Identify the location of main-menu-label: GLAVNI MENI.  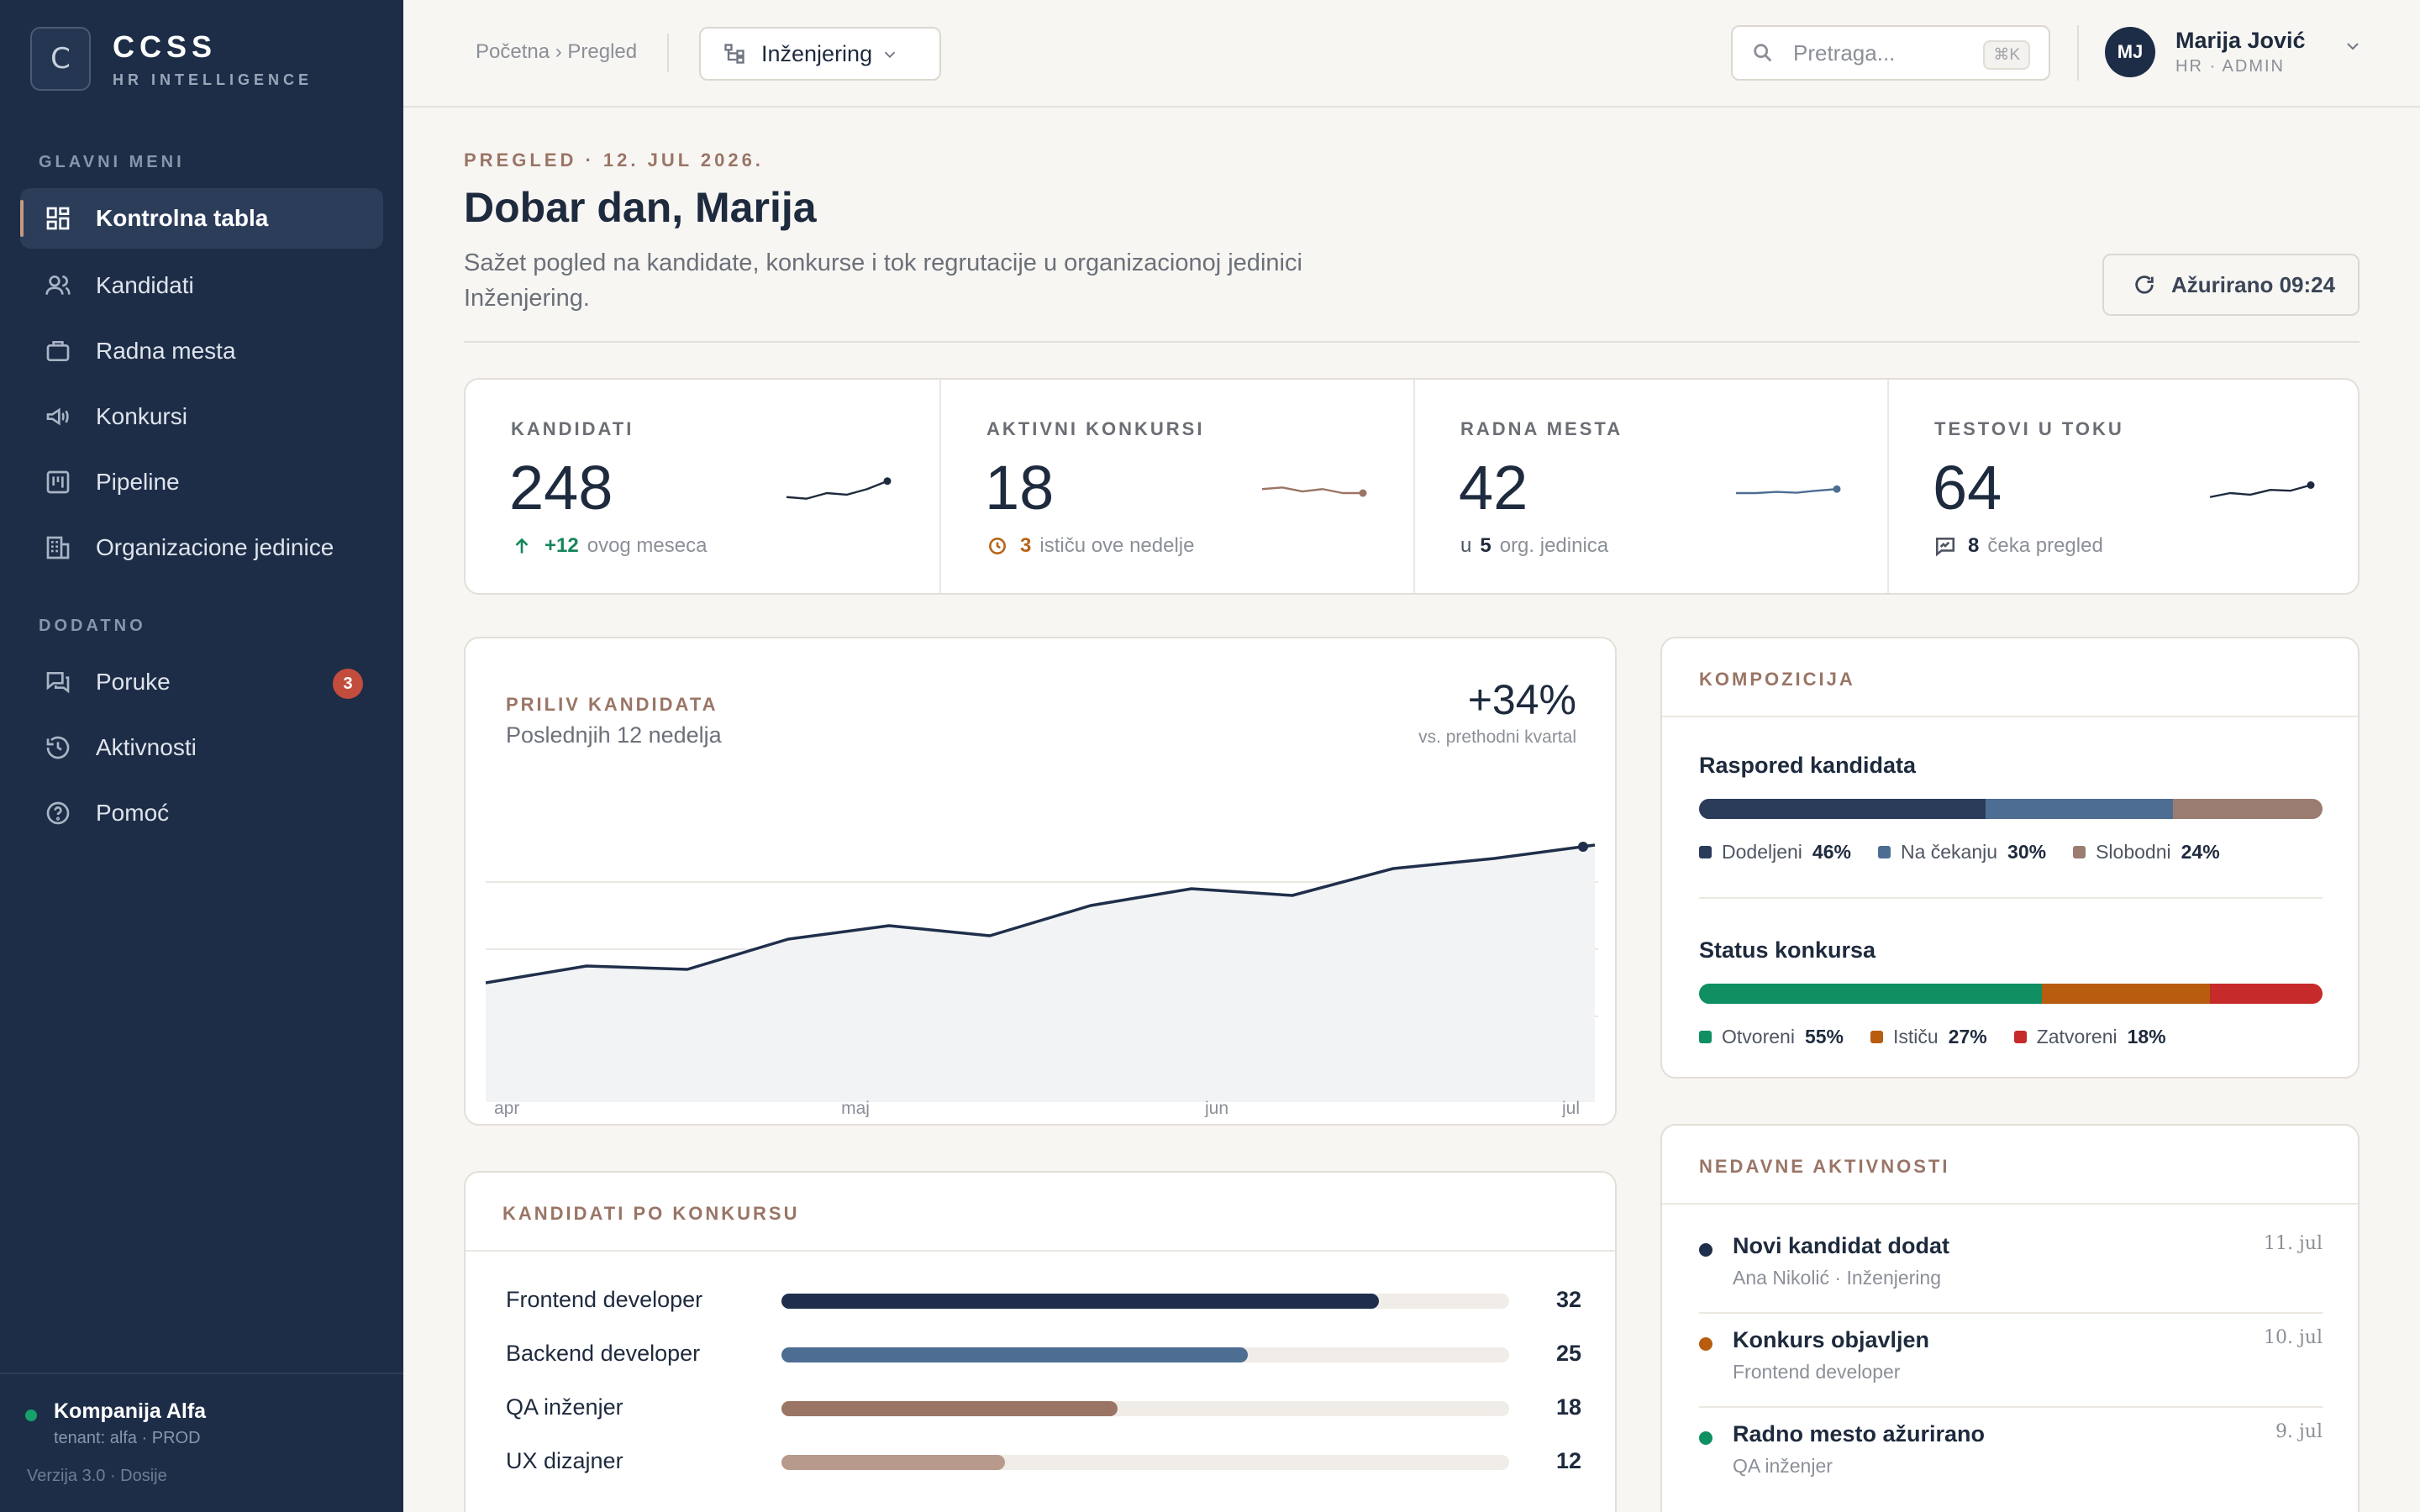
(112, 162).